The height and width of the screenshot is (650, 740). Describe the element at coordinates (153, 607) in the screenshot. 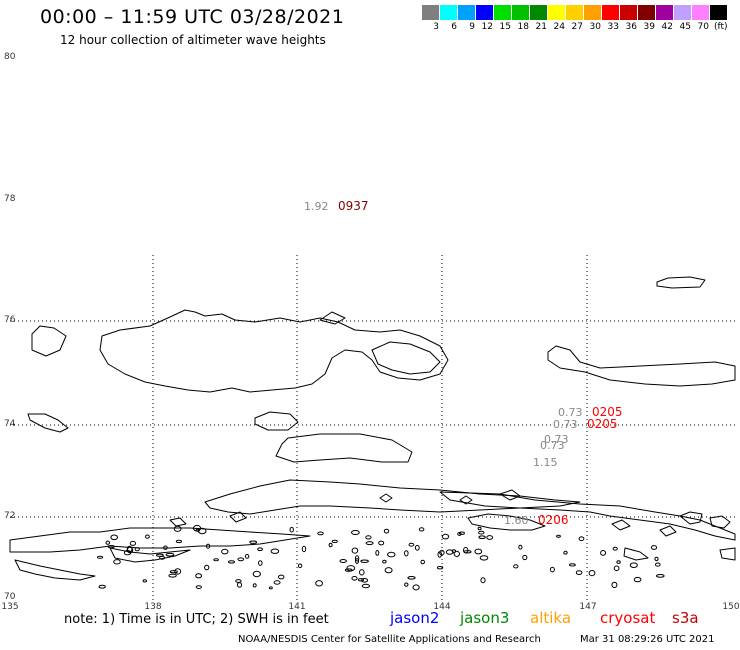

I see `lon-label-138: 138` at that location.